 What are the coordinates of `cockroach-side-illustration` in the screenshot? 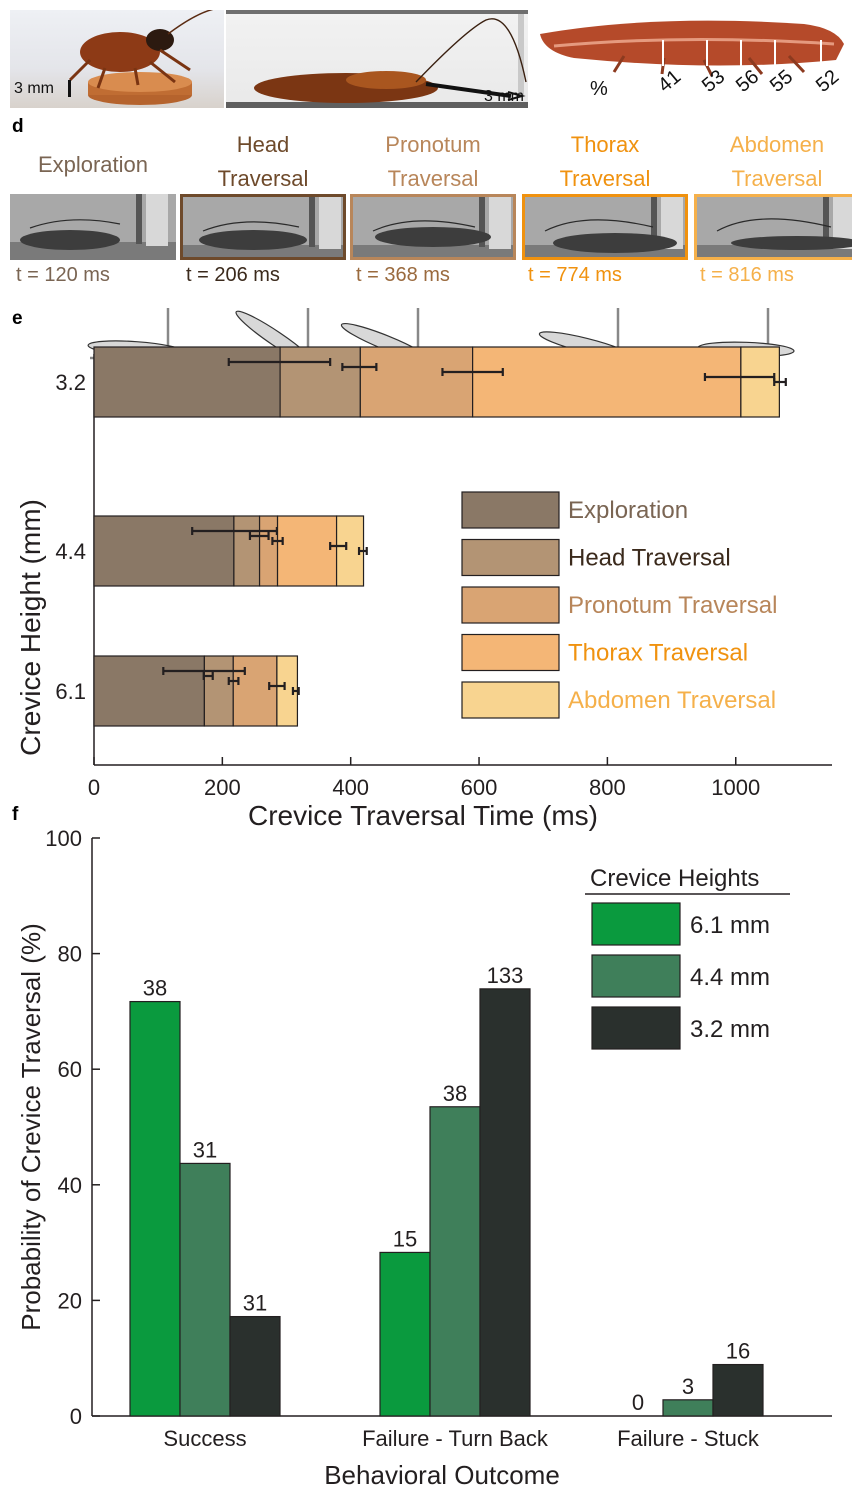 It's located at (692, 48).